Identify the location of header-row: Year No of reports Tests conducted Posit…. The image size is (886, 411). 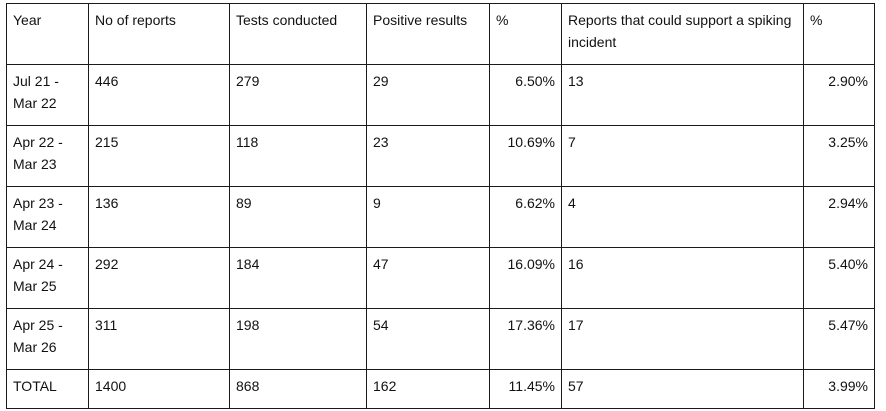
(440, 34).